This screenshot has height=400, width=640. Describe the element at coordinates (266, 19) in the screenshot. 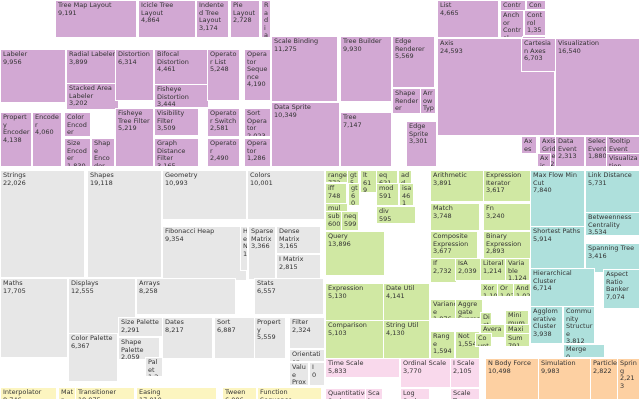

I see `cell-label: Radial Tree Layout` at that location.